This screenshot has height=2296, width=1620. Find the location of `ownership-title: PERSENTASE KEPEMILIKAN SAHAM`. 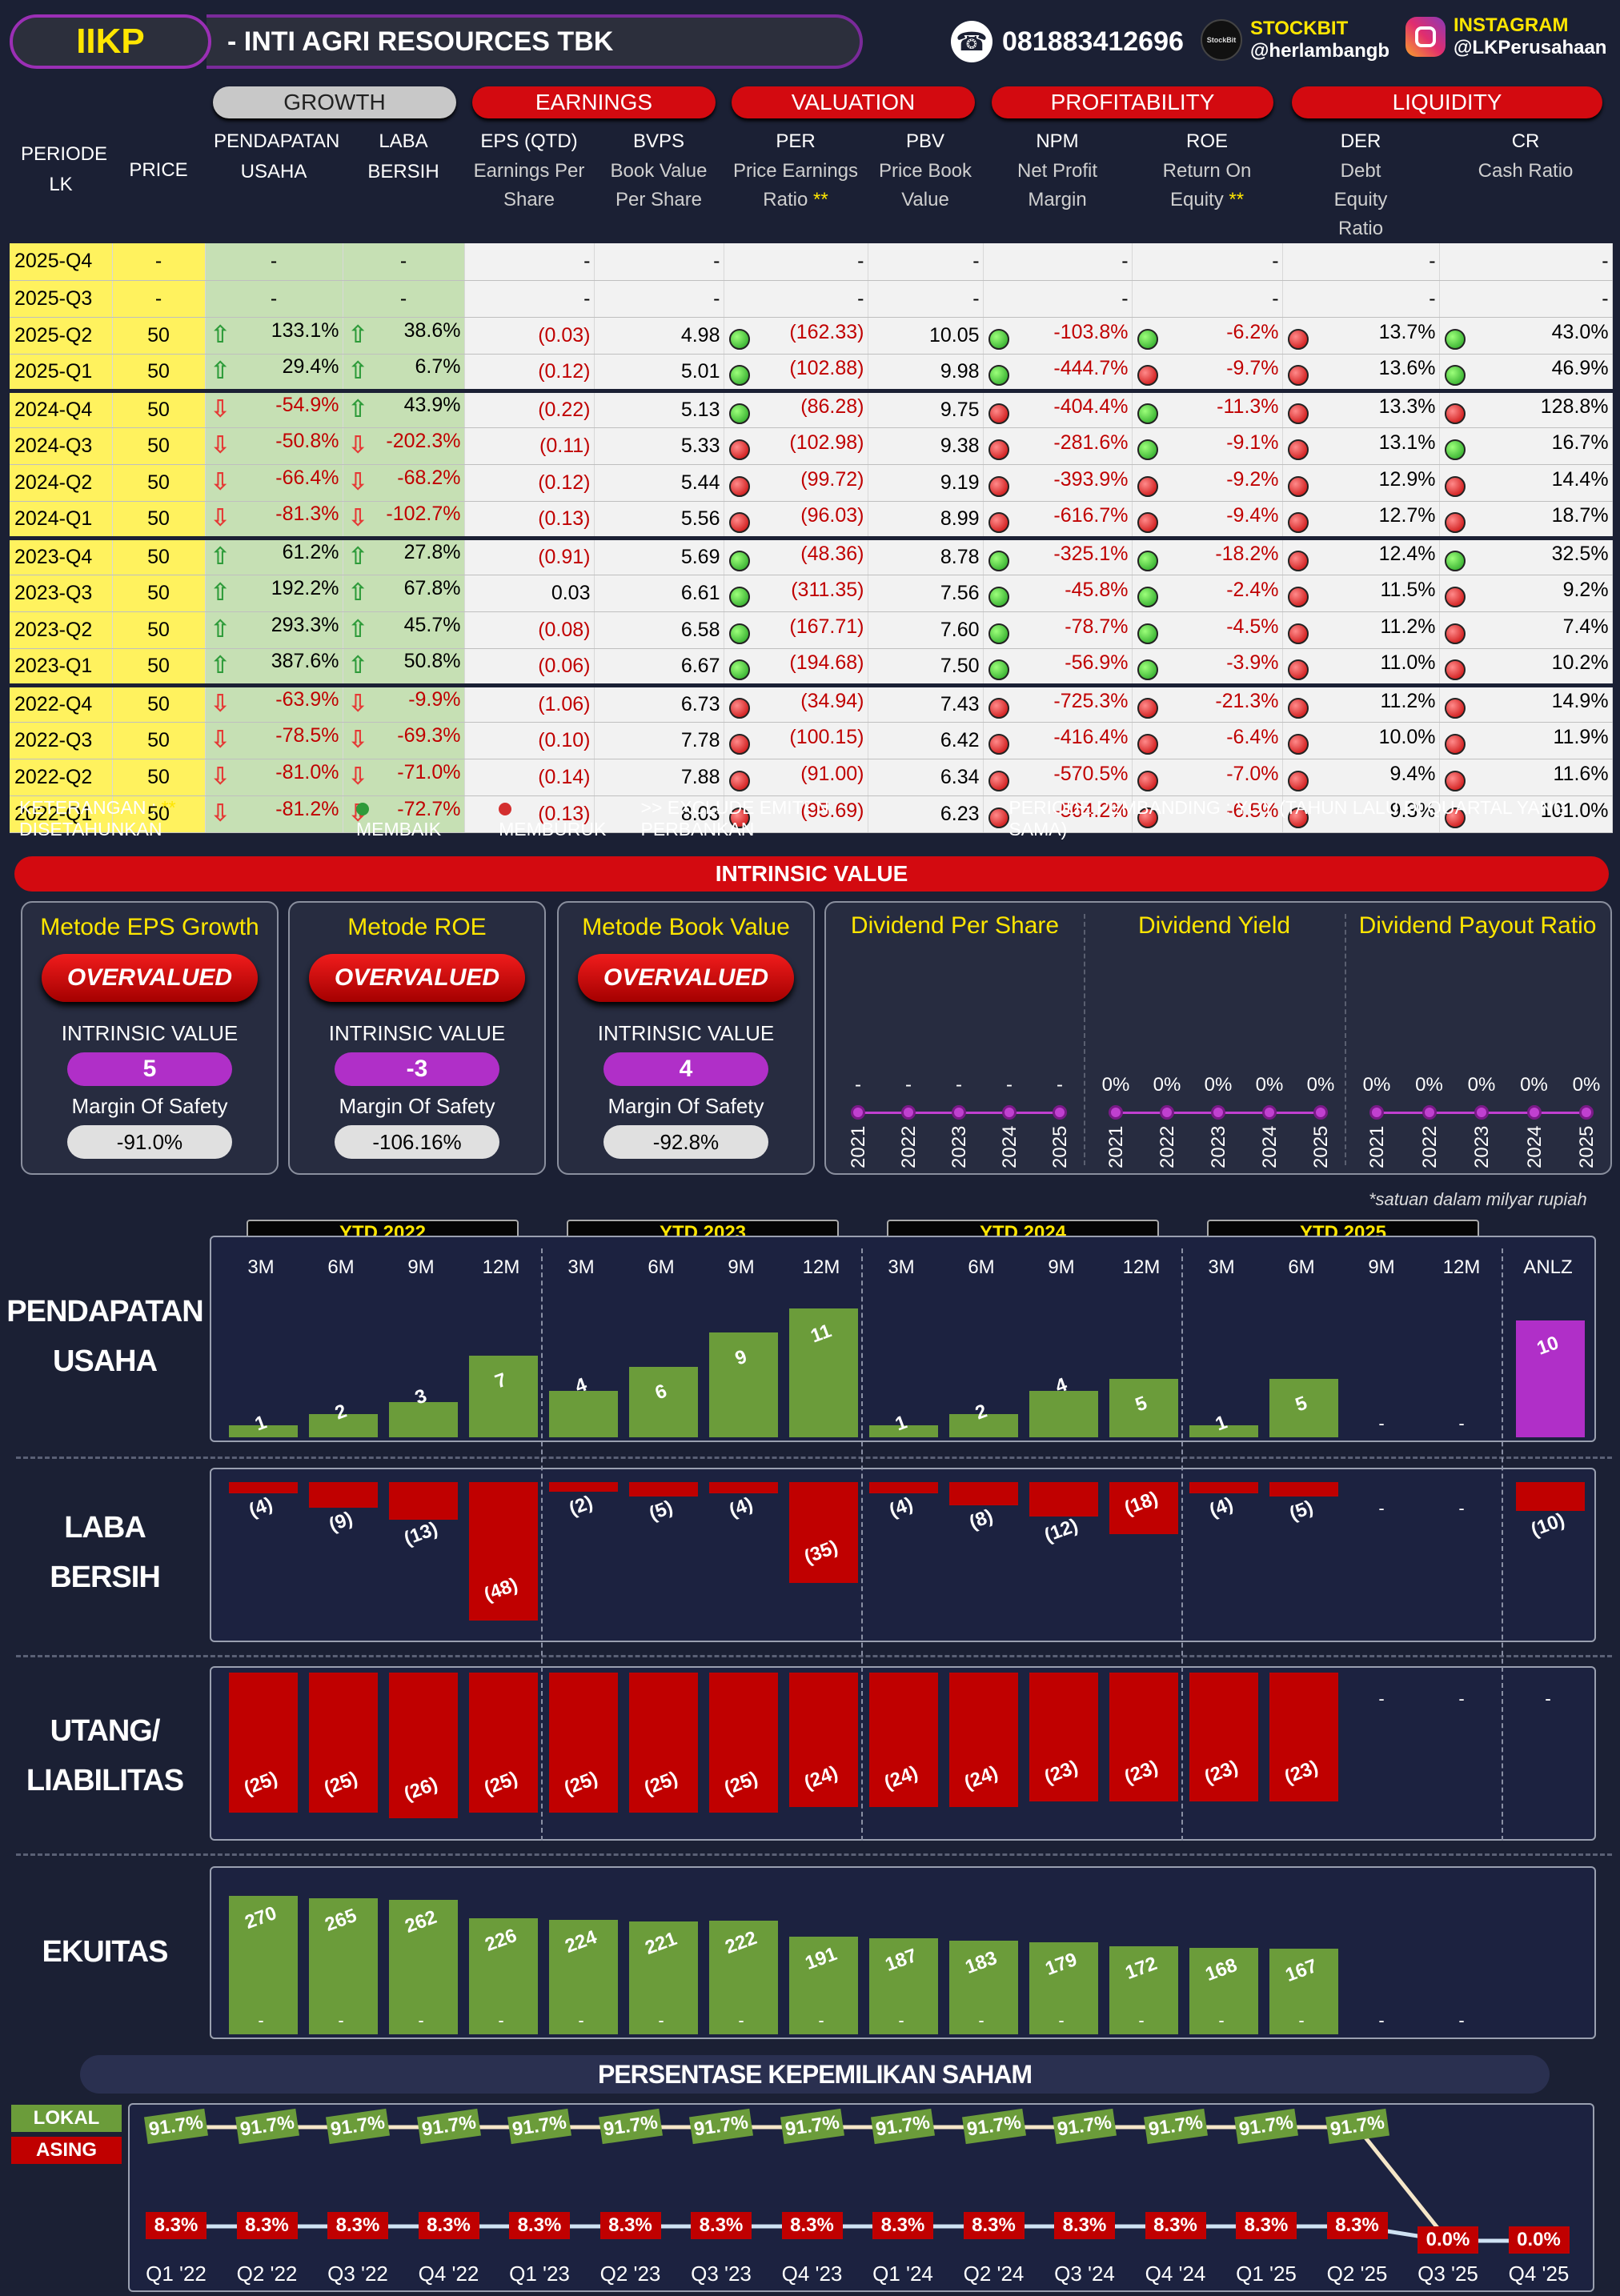

ownership-title: PERSENTASE KEPEMILIKAN SAHAM is located at coordinates (815, 2074).